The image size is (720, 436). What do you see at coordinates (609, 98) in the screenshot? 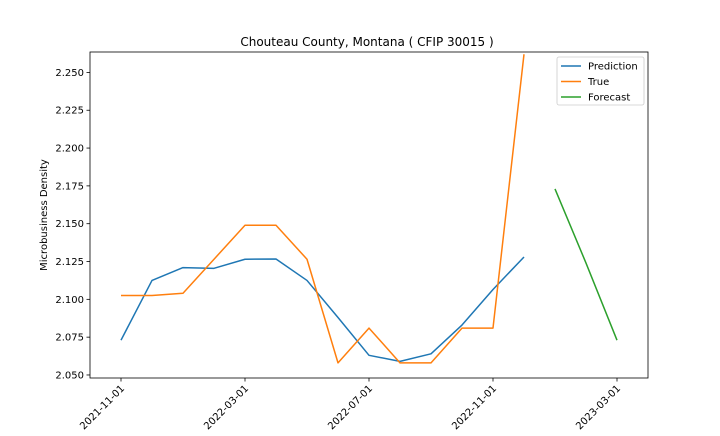
I see `legend-label-forecast: Forecast` at bounding box center [609, 98].